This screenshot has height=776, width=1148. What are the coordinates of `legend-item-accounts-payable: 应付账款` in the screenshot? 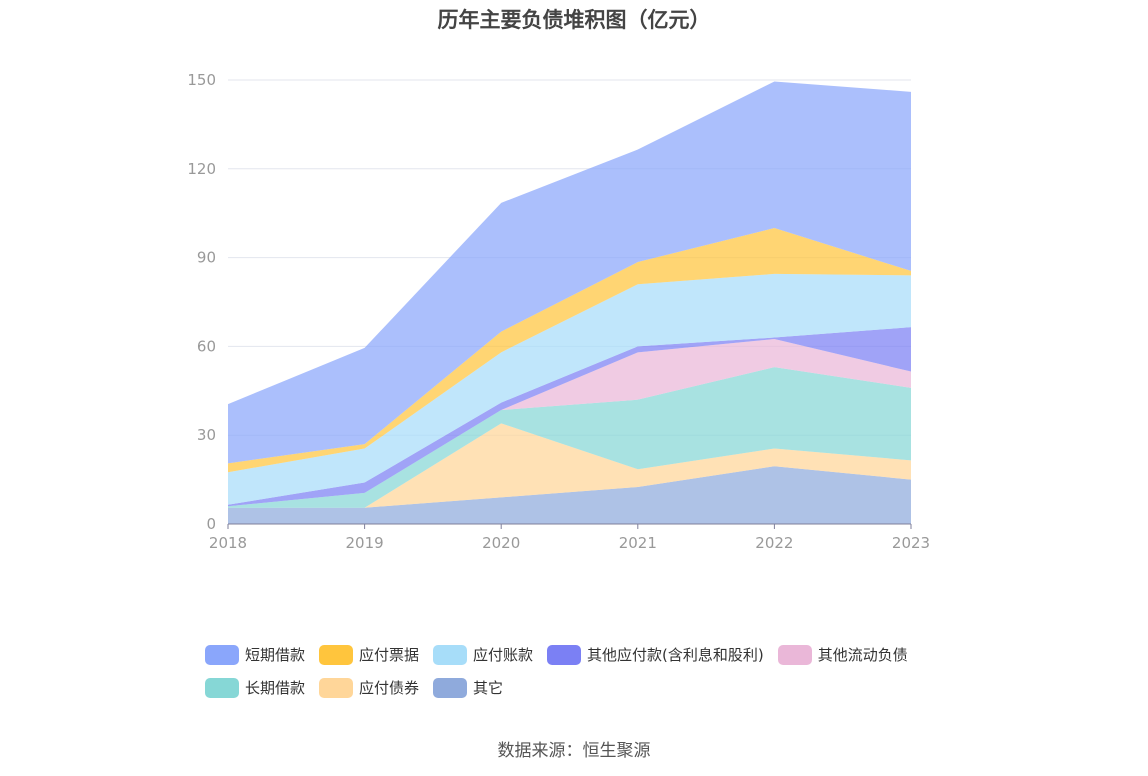 It's located at (483, 654).